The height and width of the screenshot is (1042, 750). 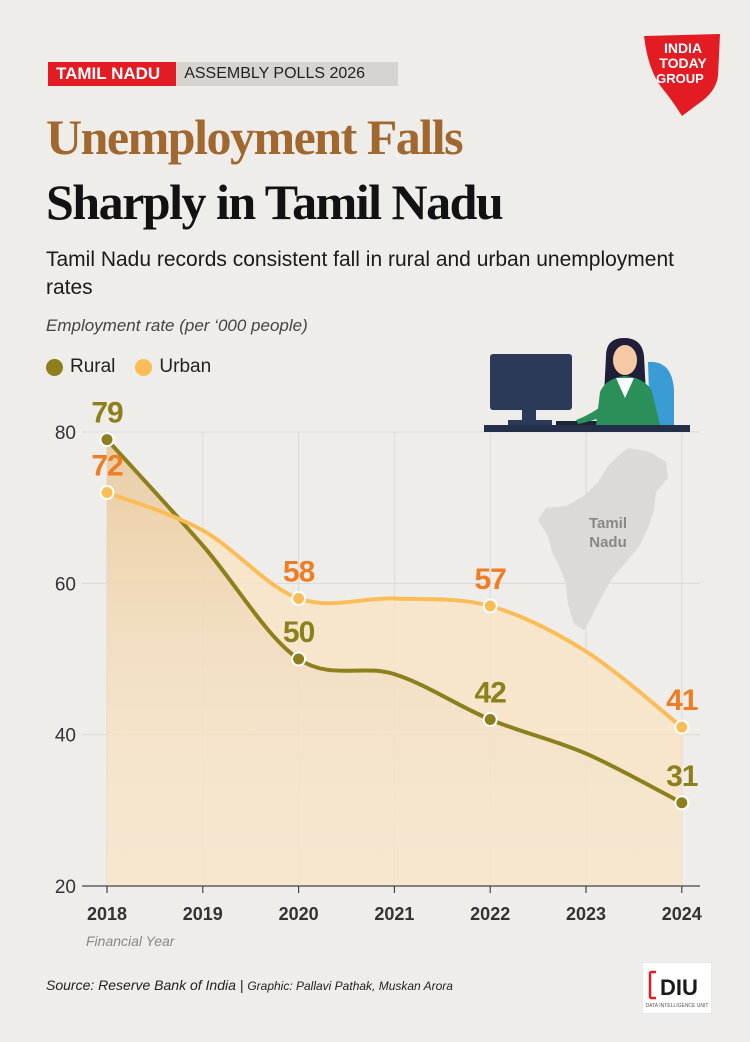 What do you see at coordinates (491, 579) in the screenshot?
I see `urban-data-label: 57` at bounding box center [491, 579].